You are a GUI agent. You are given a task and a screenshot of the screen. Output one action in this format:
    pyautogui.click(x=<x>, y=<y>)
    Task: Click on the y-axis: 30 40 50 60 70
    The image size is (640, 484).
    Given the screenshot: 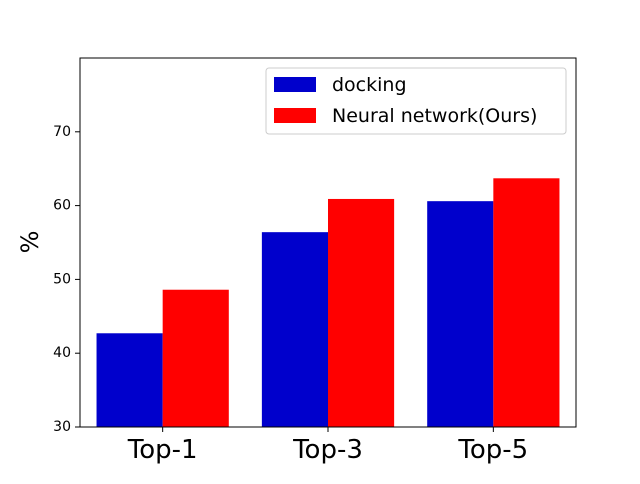 What is the action you would take?
    pyautogui.click(x=66, y=279)
    